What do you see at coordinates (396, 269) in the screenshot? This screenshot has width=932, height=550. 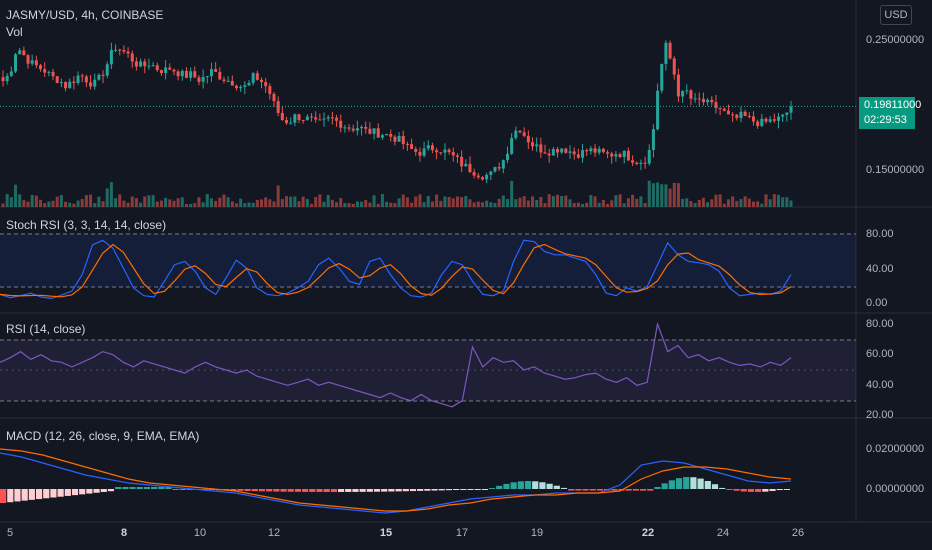 I see `stoch-k-line` at bounding box center [396, 269].